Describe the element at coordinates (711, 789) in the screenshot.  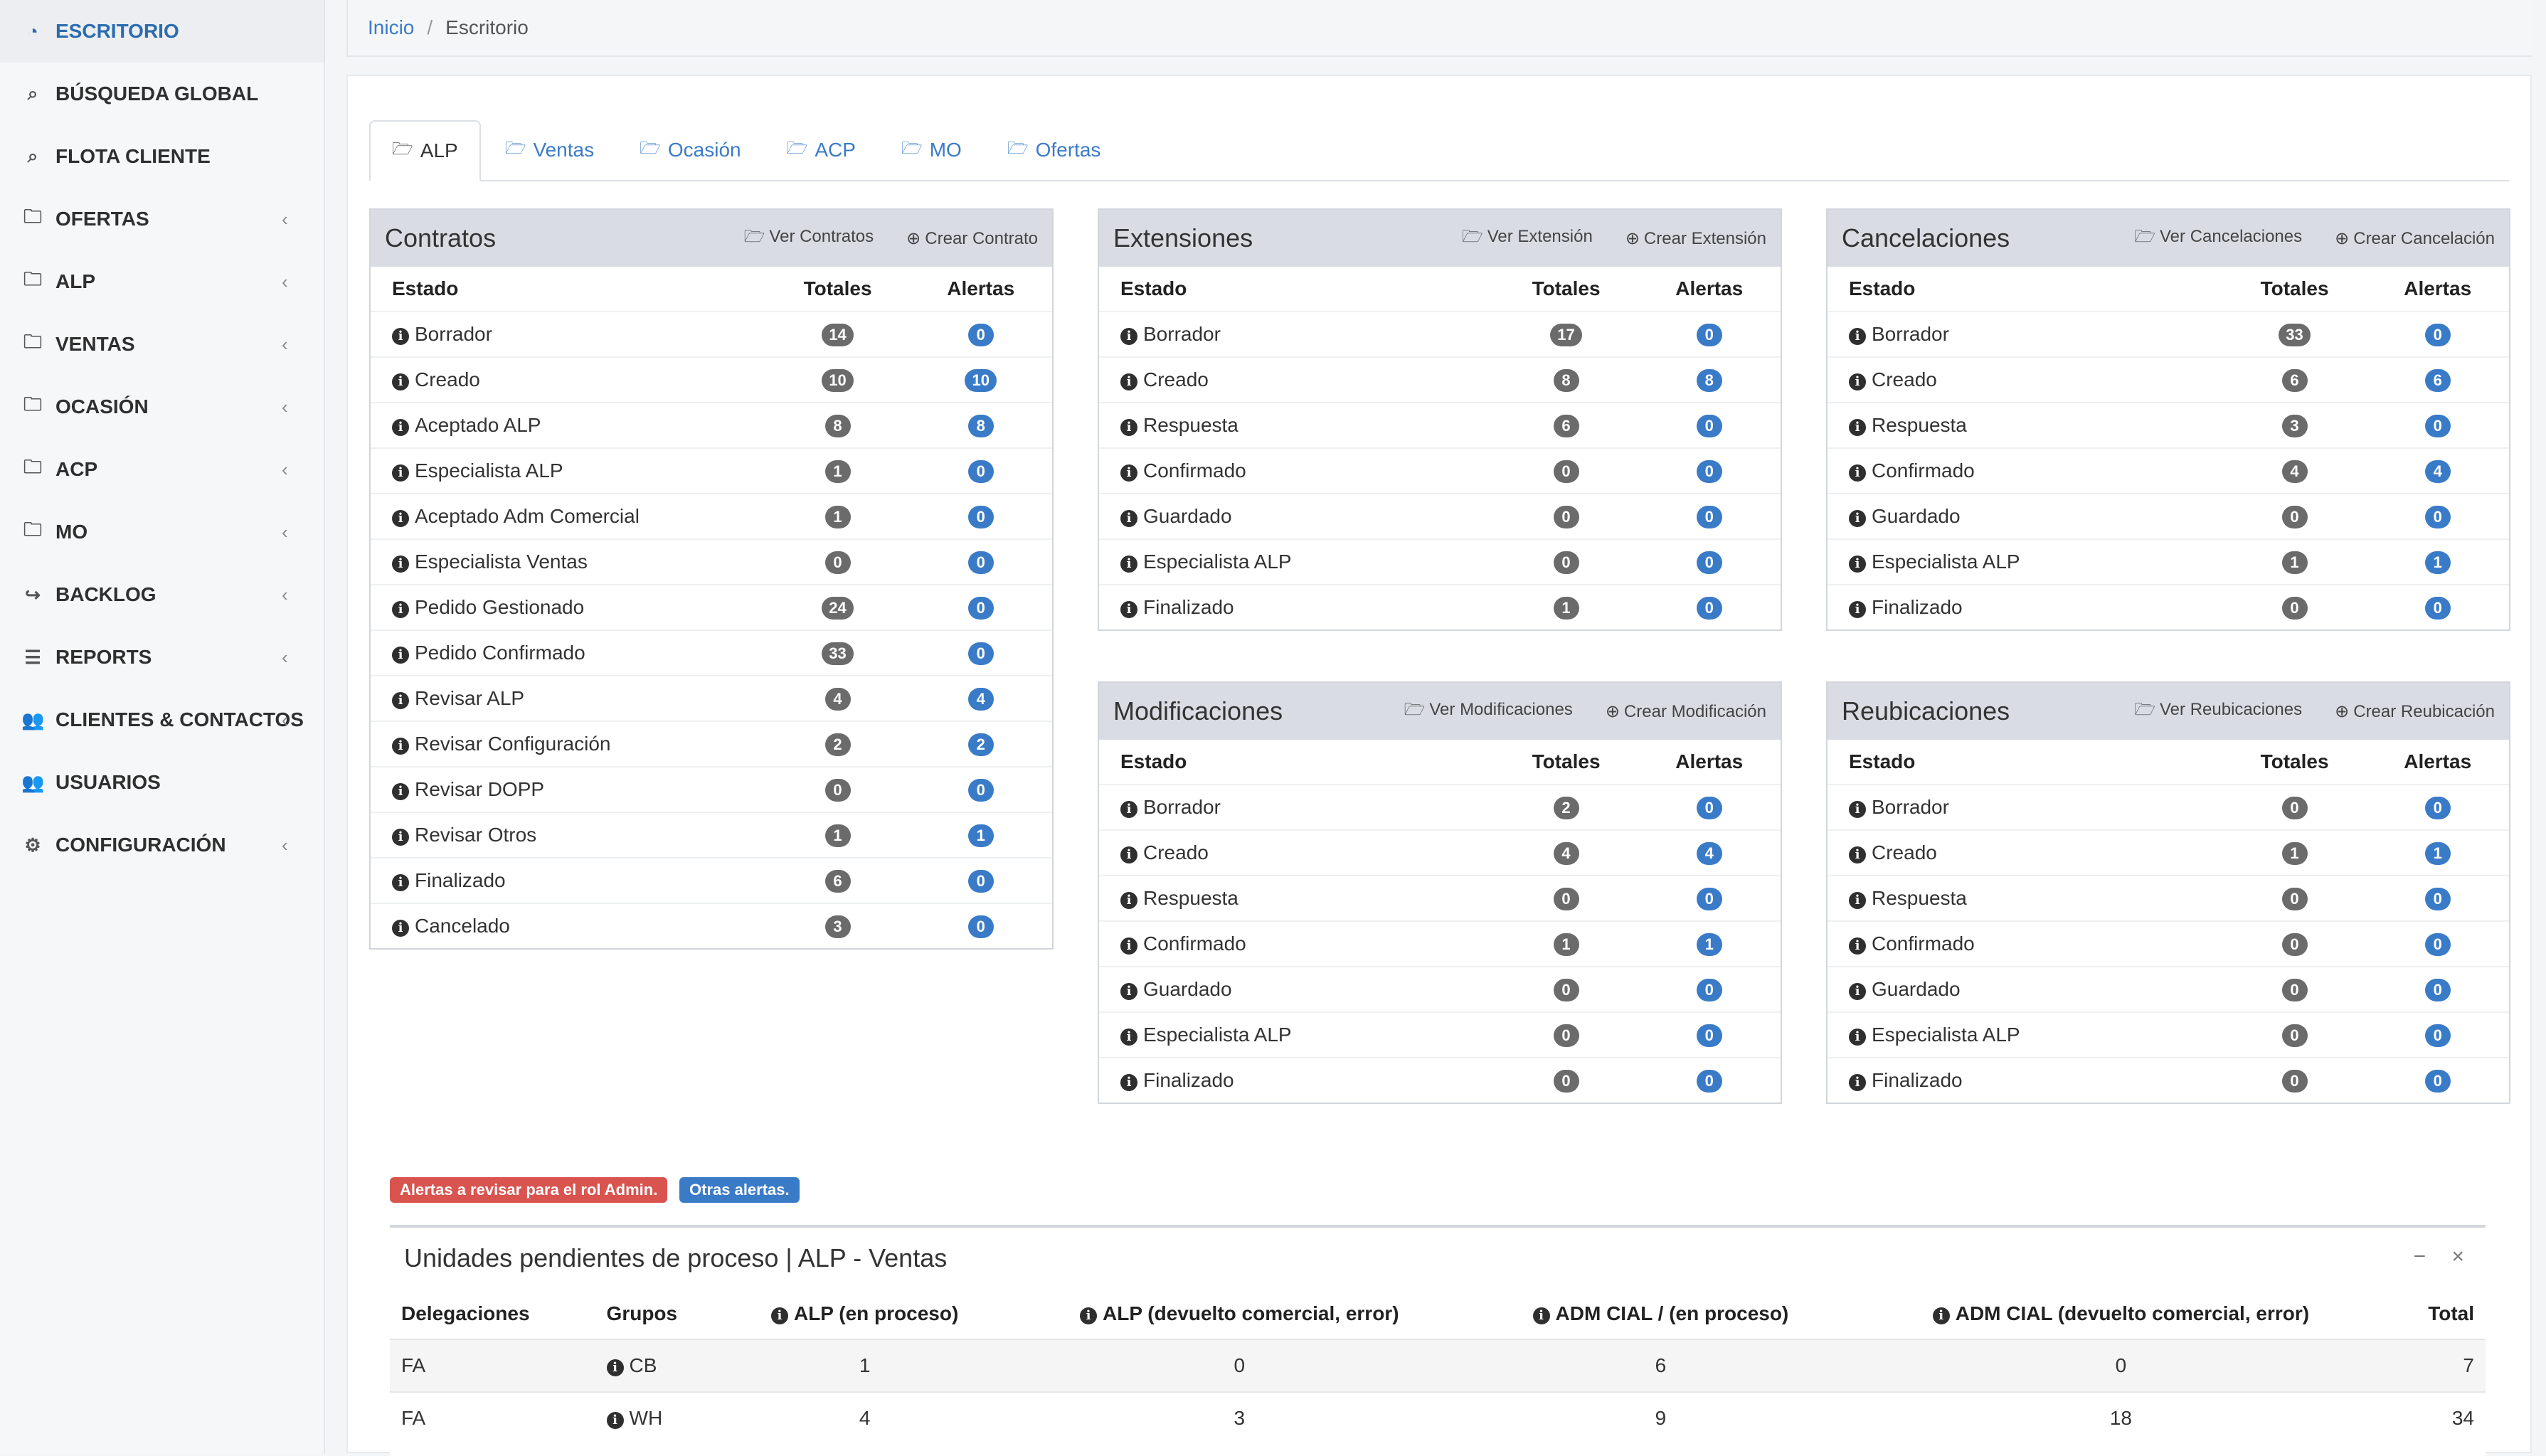
I see `table-row: i Revisar DOPP 0 0` at that location.